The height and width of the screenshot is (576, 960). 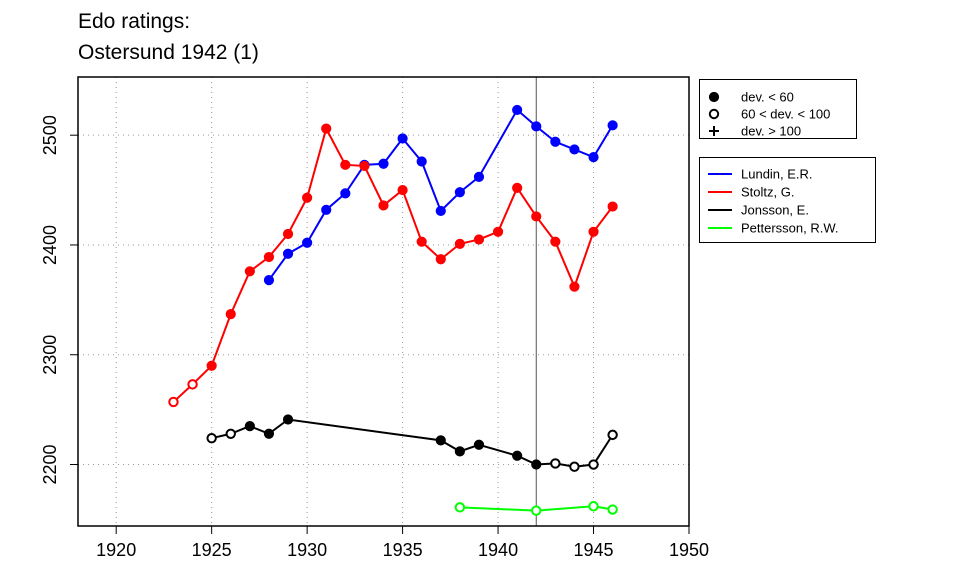 What do you see at coordinates (790, 228) in the screenshot?
I see `series-legend-label: Pettersson, R.W.` at bounding box center [790, 228].